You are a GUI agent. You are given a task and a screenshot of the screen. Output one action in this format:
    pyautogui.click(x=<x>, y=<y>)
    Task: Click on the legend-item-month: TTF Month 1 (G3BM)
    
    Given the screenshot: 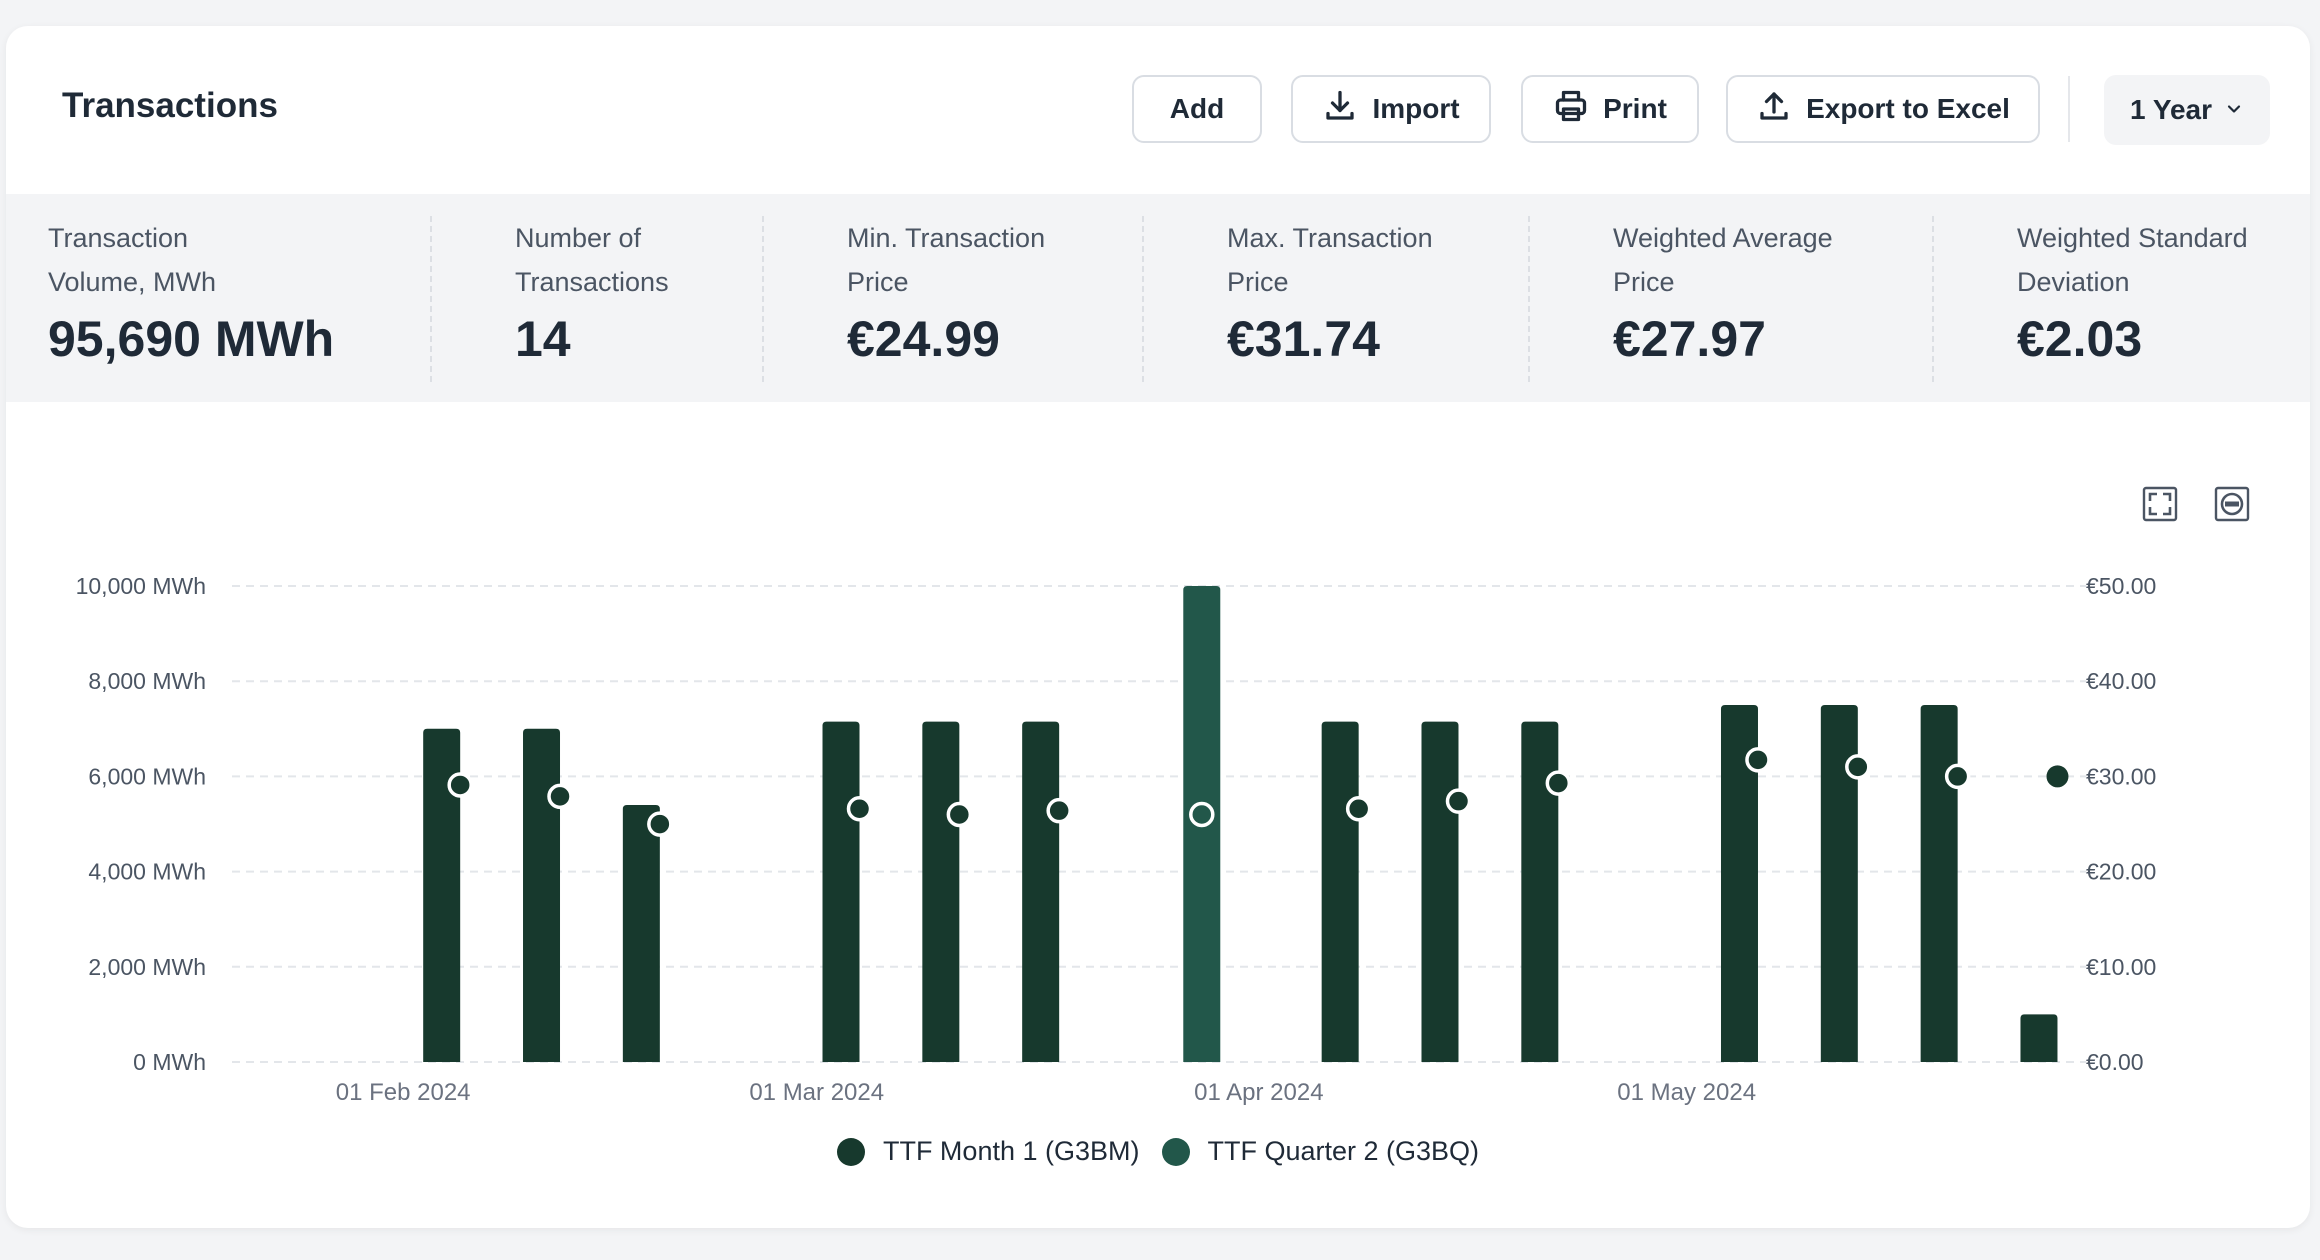 What is the action you would take?
    pyautogui.click(x=988, y=1151)
    